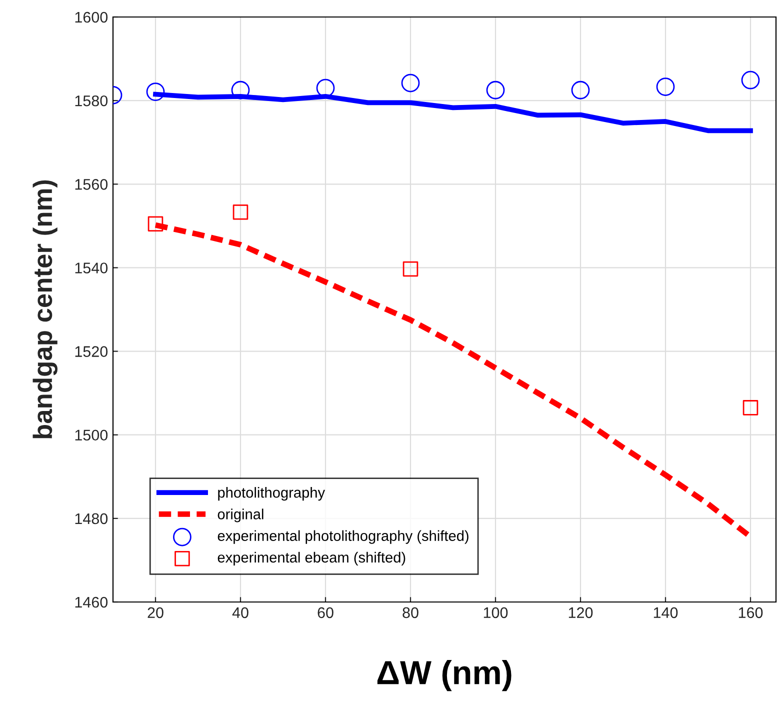  Describe the element at coordinates (343, 537) in the screenshot. I see `legend-label: experimental photolithography (shifted)` at that location.